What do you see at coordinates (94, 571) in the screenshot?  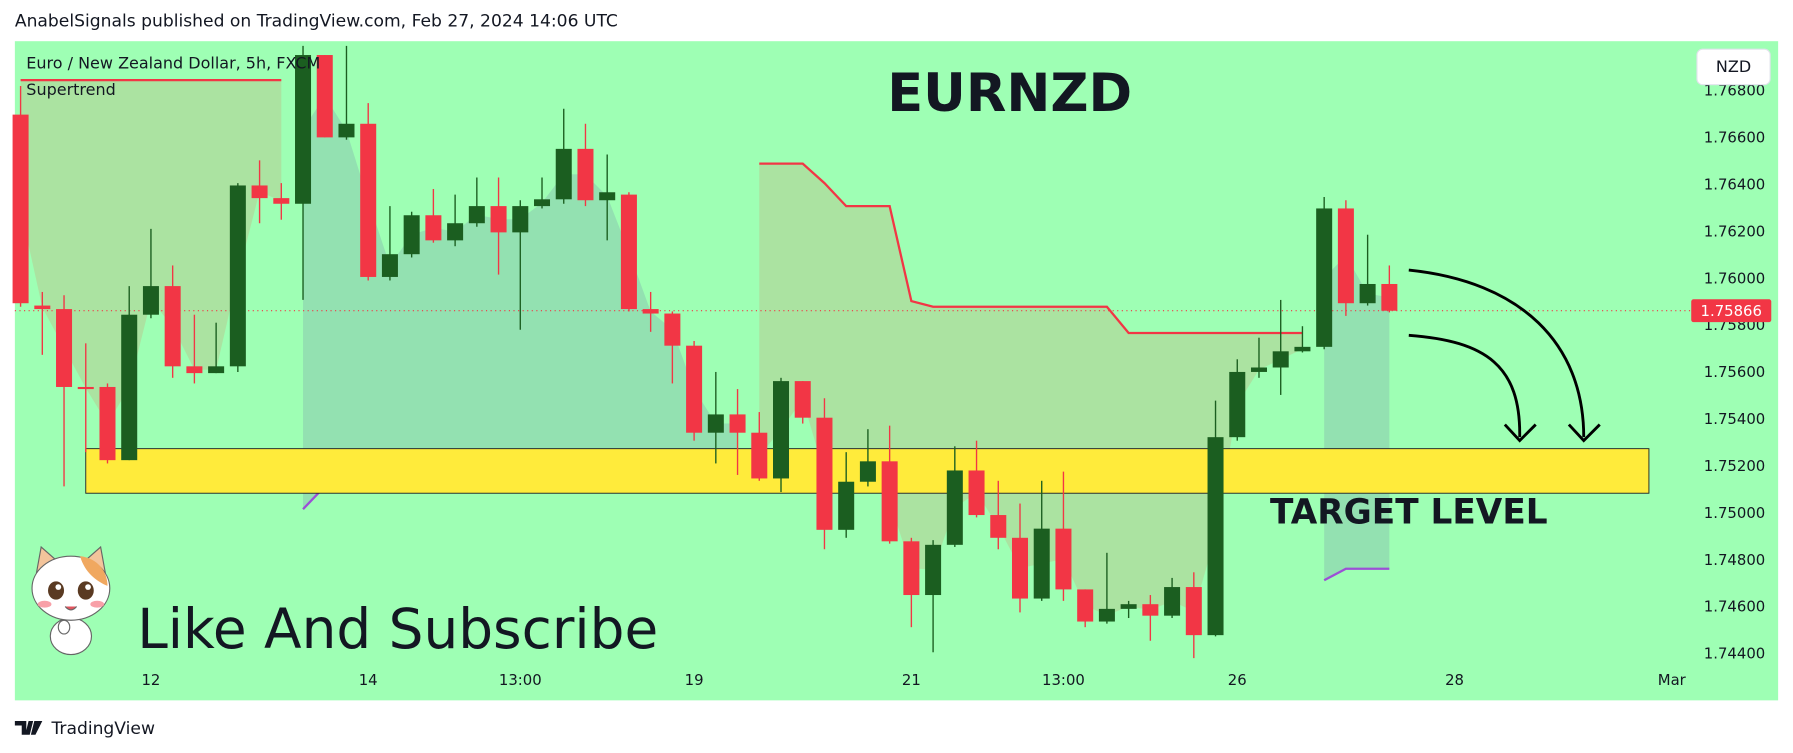 I see `mascot-patch` at bounding box center [94, 571].